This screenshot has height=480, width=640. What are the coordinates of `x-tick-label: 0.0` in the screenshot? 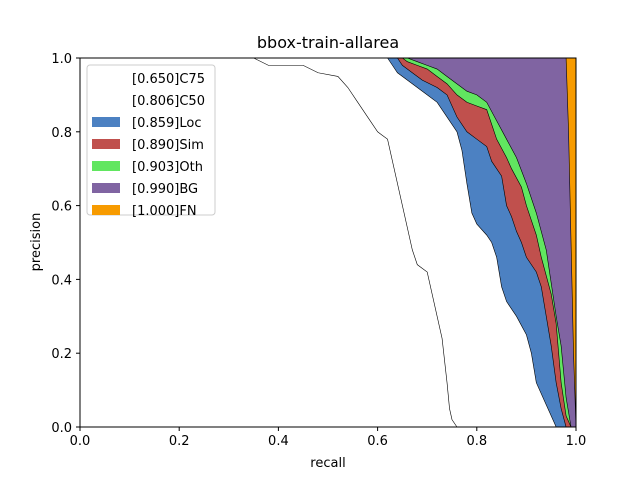 It's located at (80, 441).